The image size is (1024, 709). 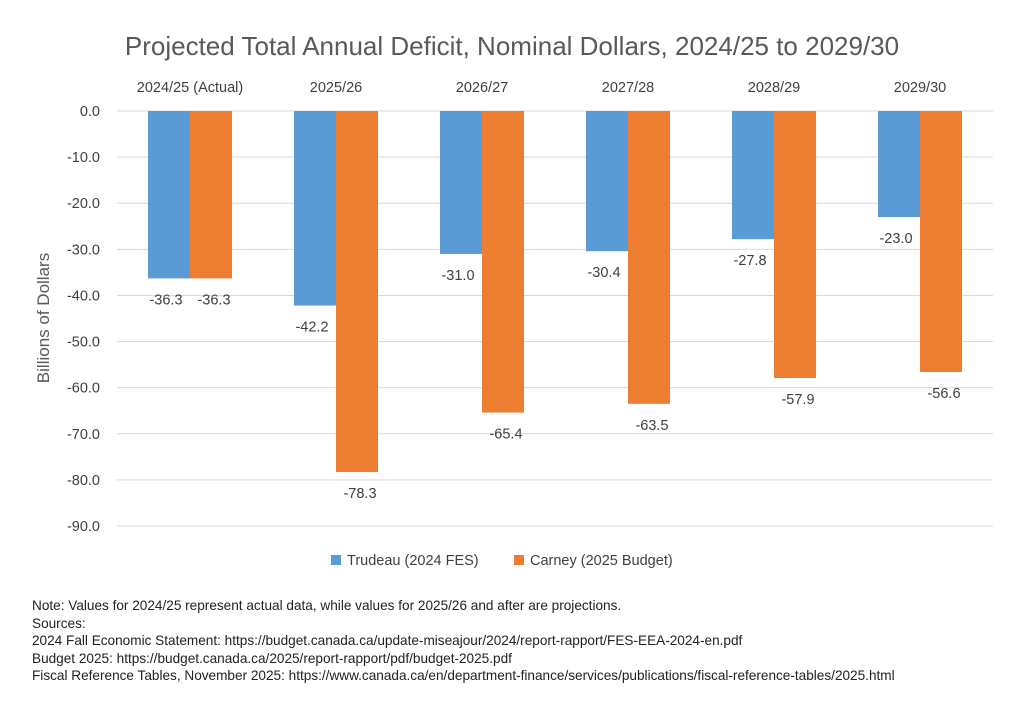 What do you see at coordinates (83, 389) in the screenshot?
I see `y-tick-label: -60.0` at bounding box center [83, 389].